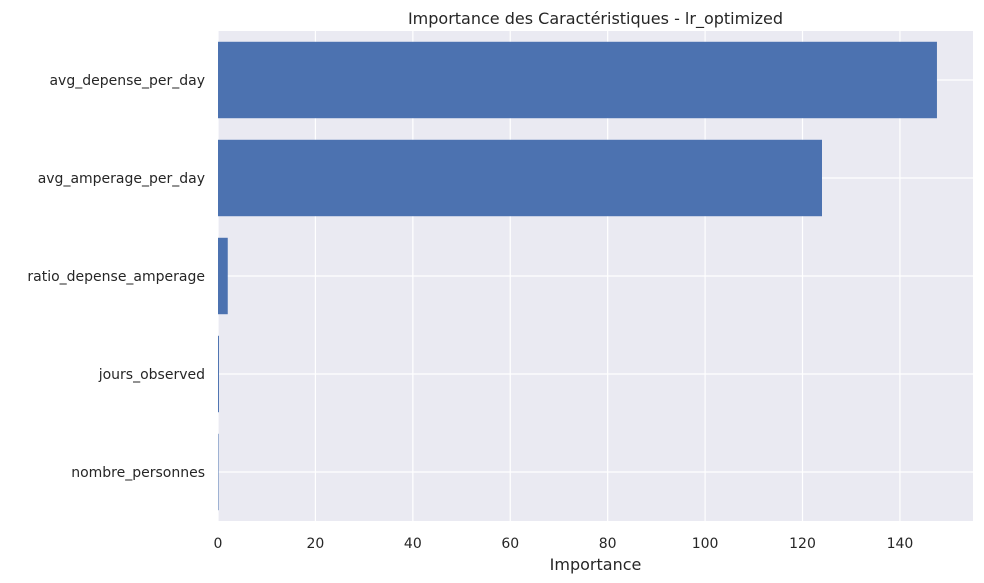 This screenshot has width=984, height=583. I want to click on bar-avg-depense-per-day, so click(577, 80).